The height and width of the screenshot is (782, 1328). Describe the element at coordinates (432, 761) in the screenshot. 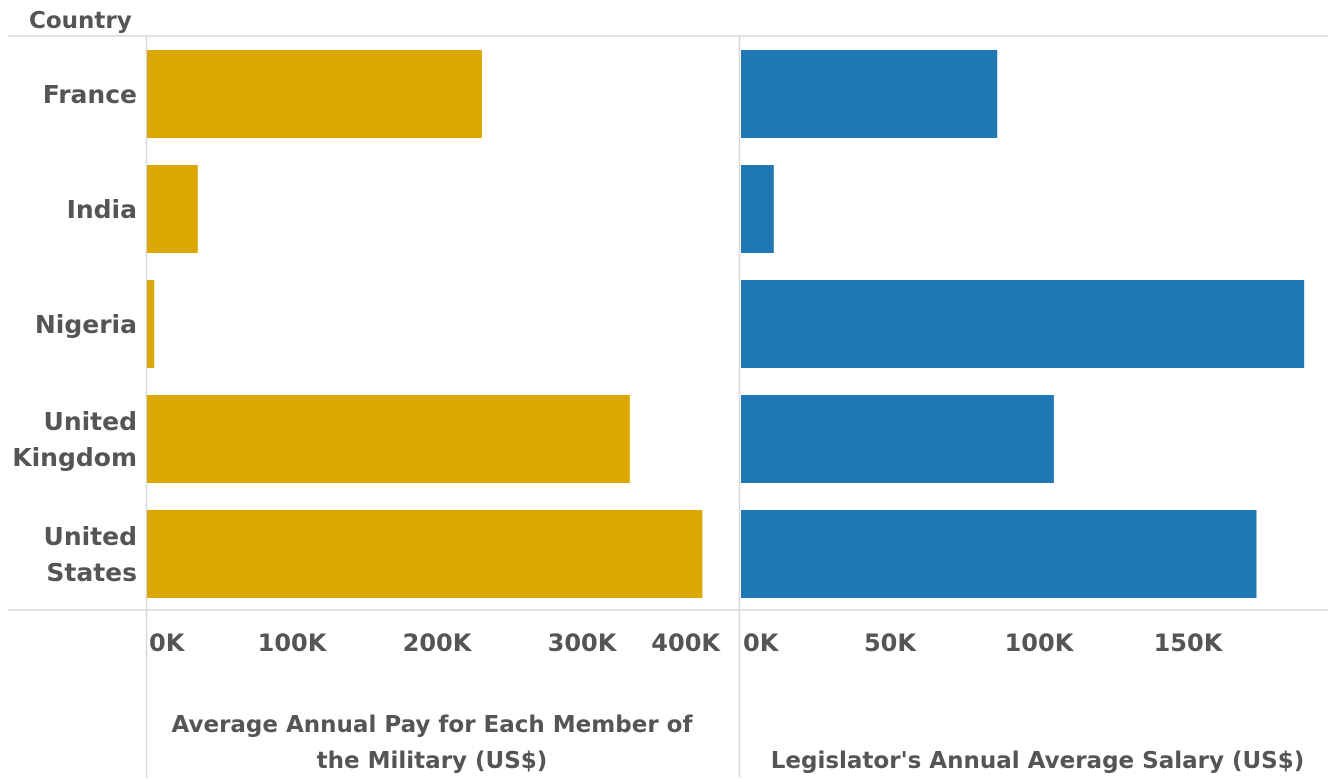

I see `axis-title-line: the Military (US$)` at that location.